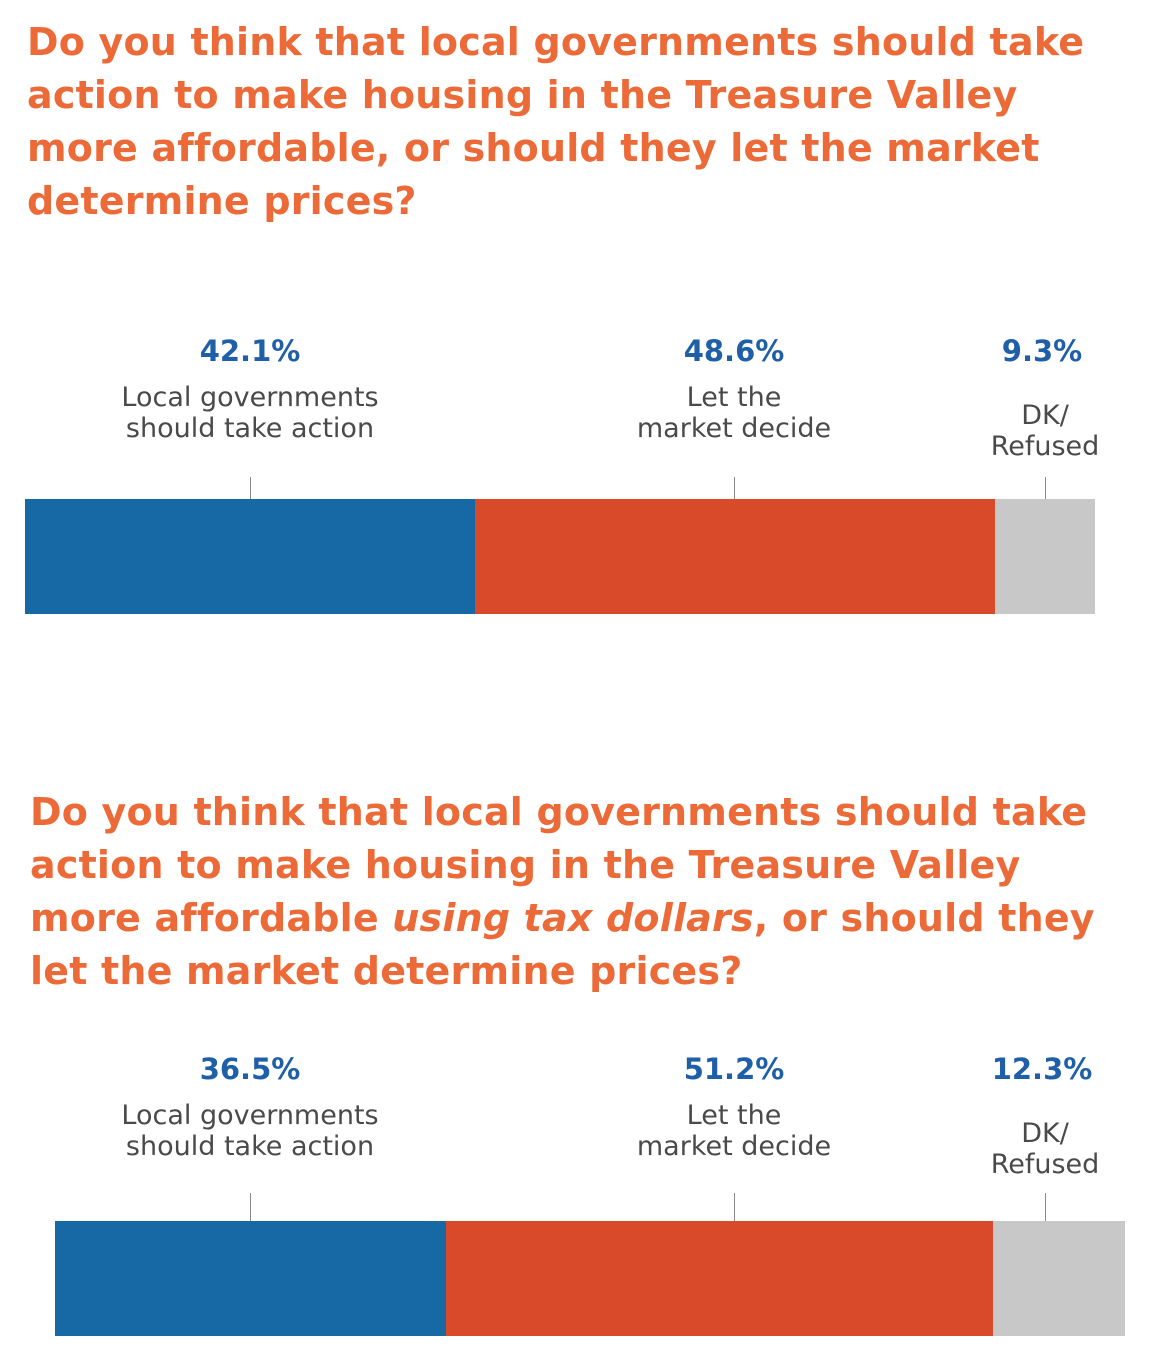 The image size is (1155, 1368). Describe the element at coordinates (250, 1069) in the screenshot. I see `value-label-local-gov: 36.5%` at that location.